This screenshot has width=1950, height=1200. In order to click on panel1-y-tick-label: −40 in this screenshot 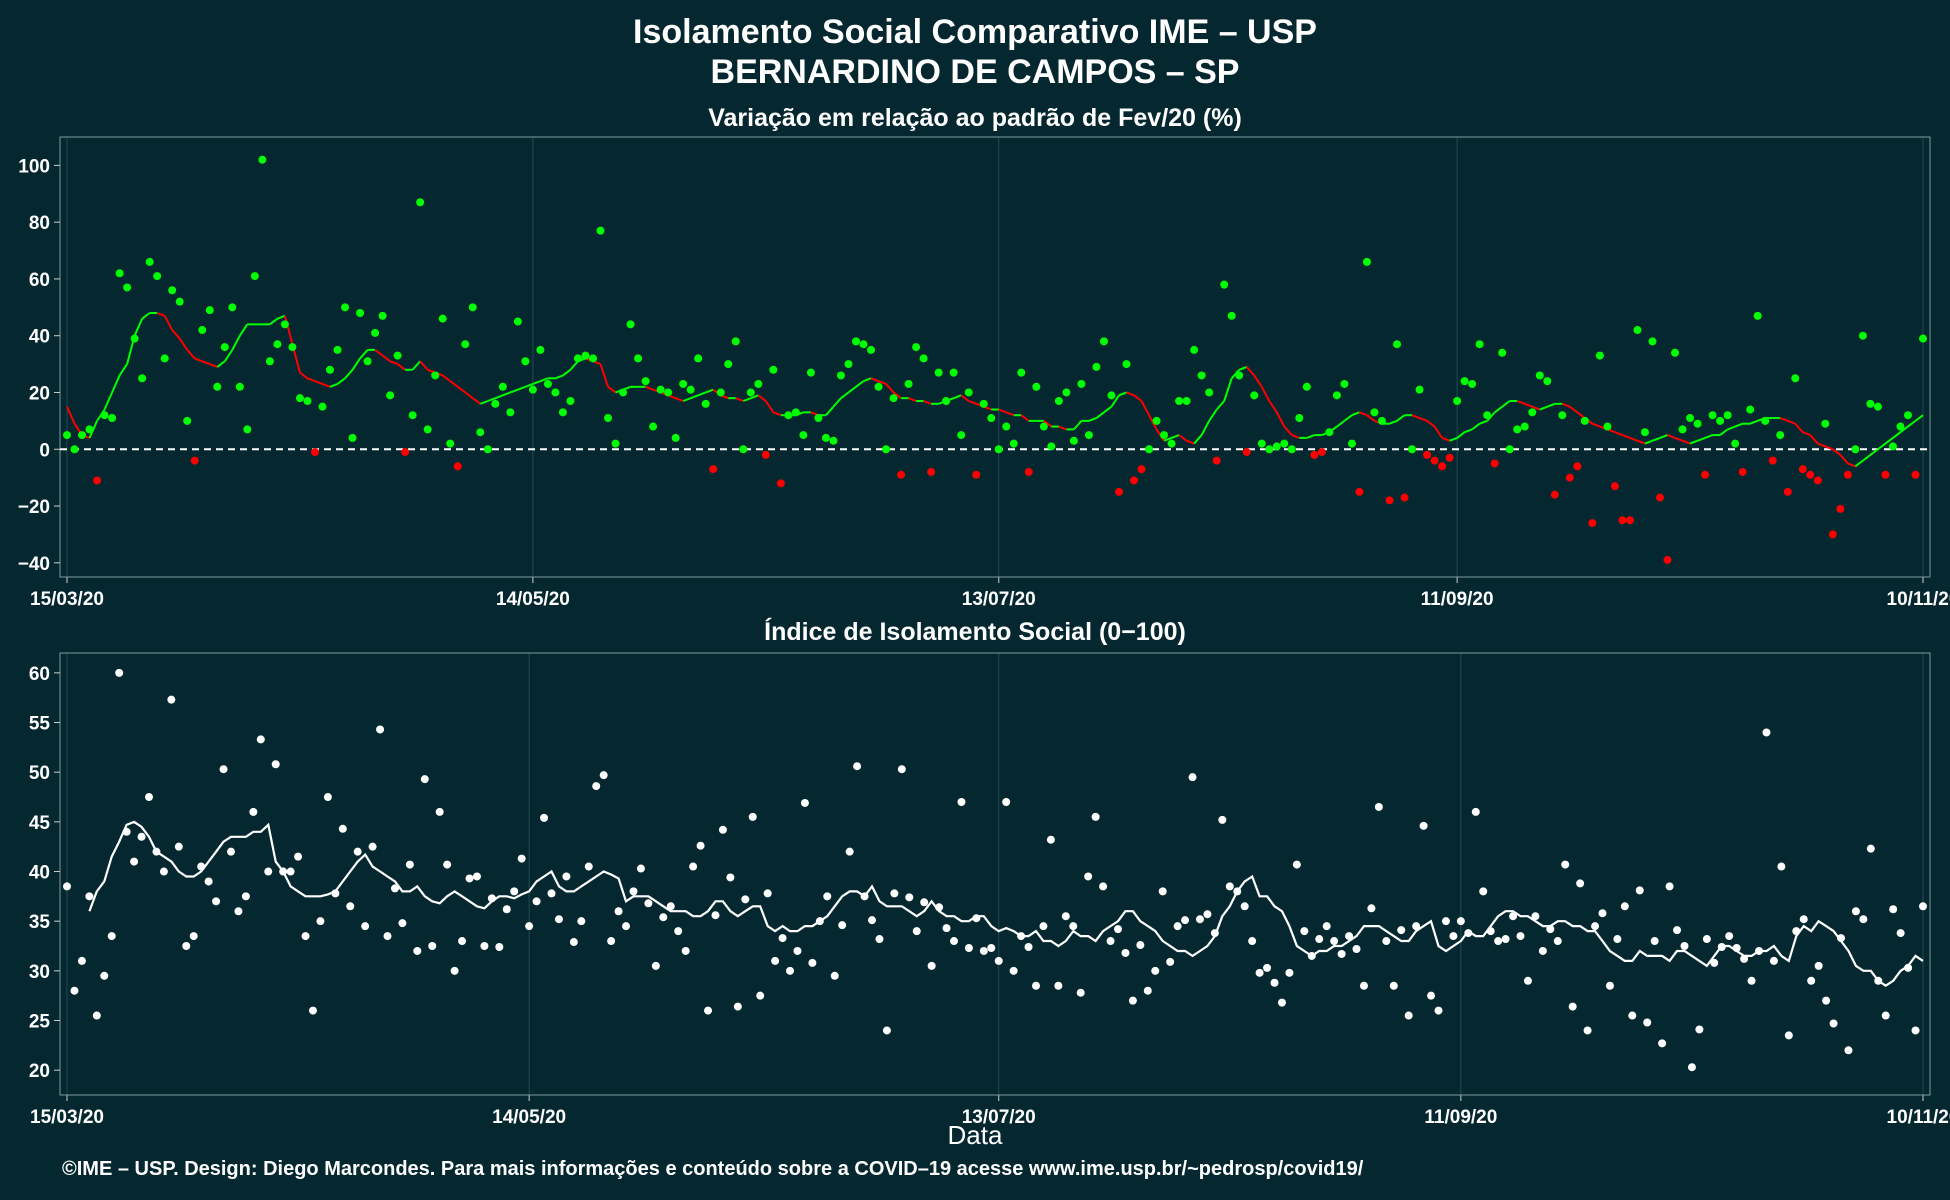, I will do `click(34, 564)`.